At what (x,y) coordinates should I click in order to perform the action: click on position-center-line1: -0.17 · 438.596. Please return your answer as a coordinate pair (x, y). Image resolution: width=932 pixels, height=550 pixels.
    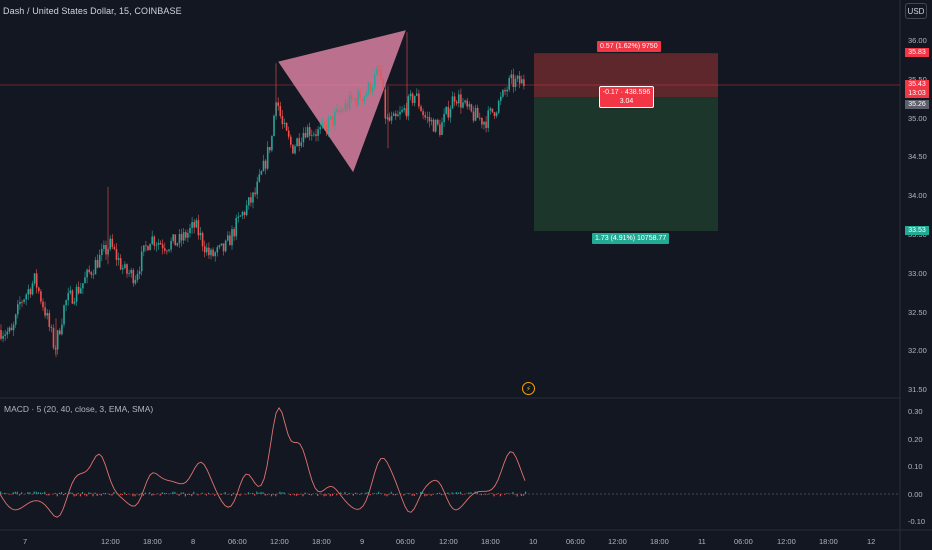
    Looking at the image, I should click on (626, 92).